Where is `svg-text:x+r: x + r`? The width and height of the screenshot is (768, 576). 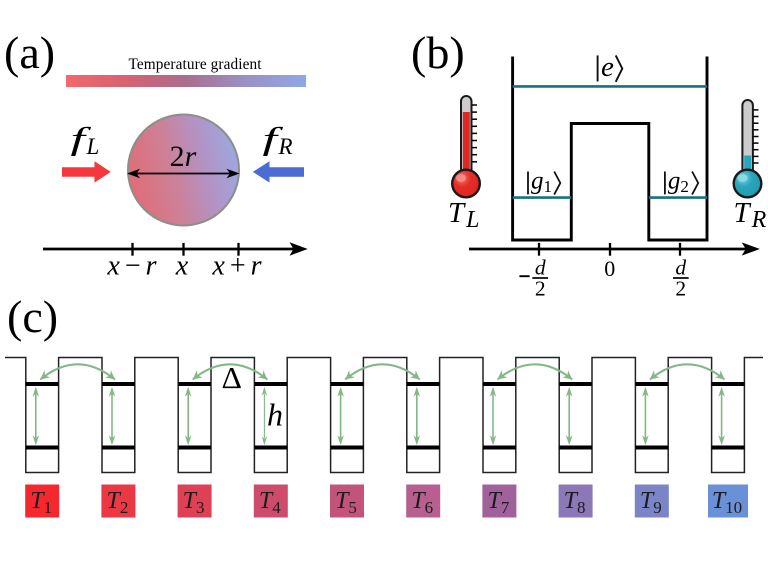 svg-text:x+r: x + r is located at coordinates (236, 266).